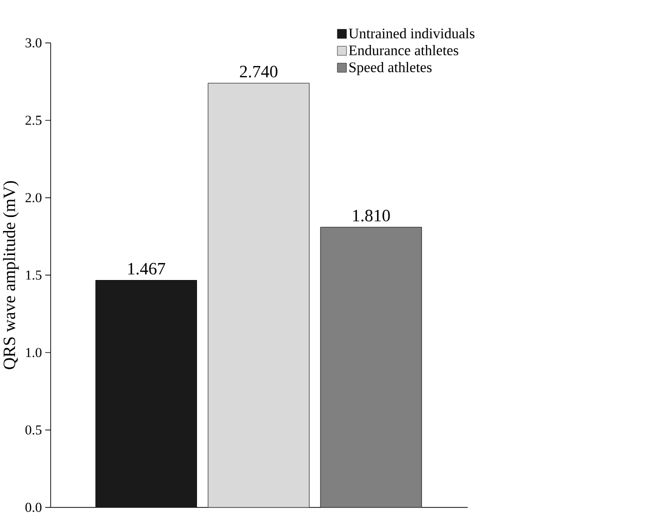 Image resolution: width=650 pixels, height=517 pixels. What do you see at coordinates (411, 33) in the screenshot?
I see `legend-label: Untrained individuals` at bounding box center [411, 33].